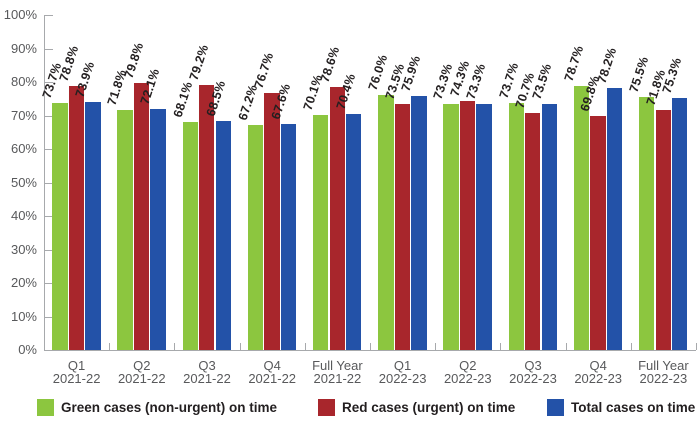 The width and height of the screenshot is (700, 425). Describe the element at coordinates (23, 215) in the screenshot. I see `y-tick-label: 40%` at that location.